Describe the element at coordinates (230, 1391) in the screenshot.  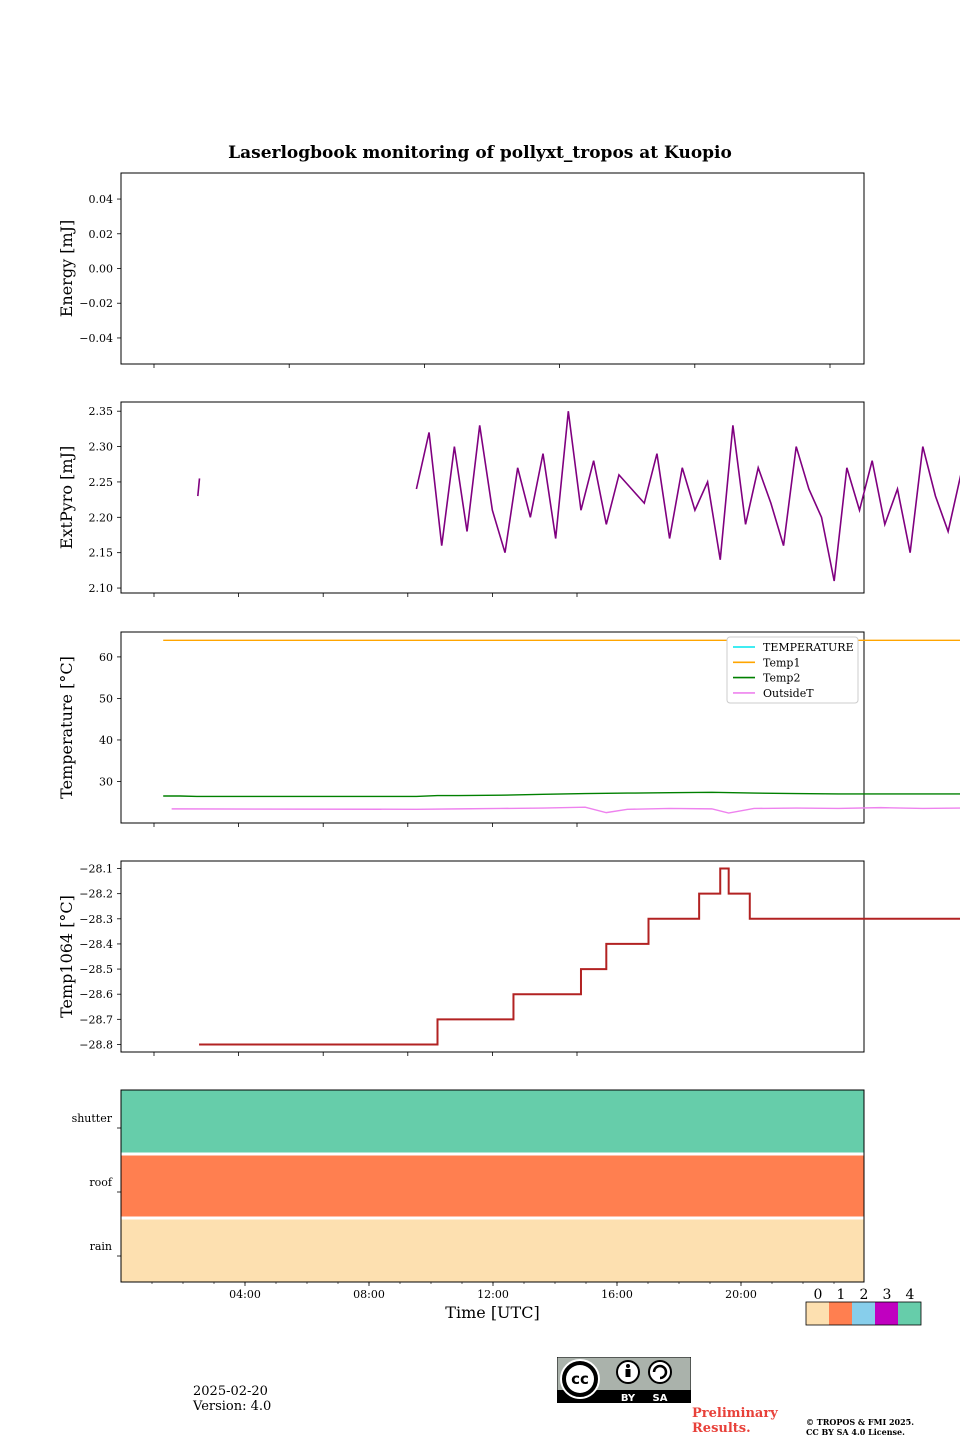
I see `footer-date: 2025-02-20` at that location.